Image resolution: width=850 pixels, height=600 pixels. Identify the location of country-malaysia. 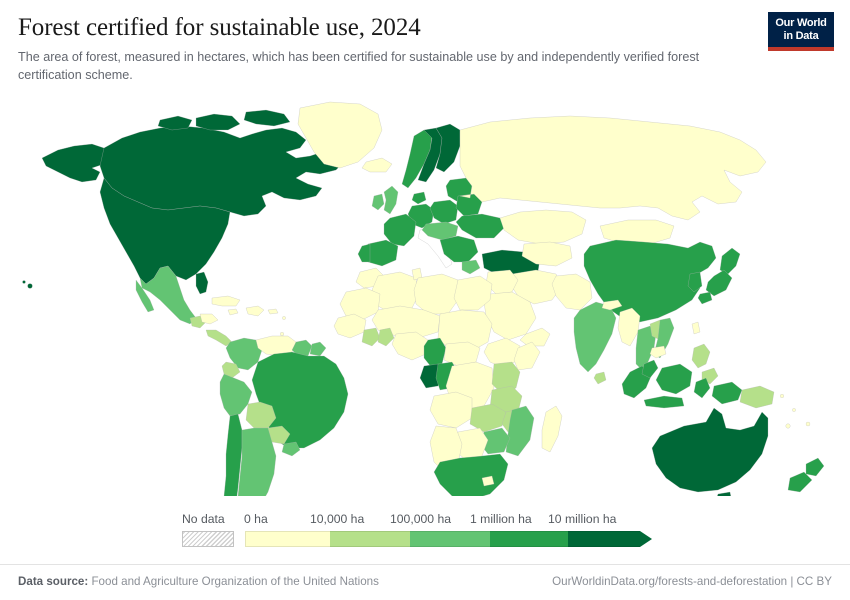
(650, 369).